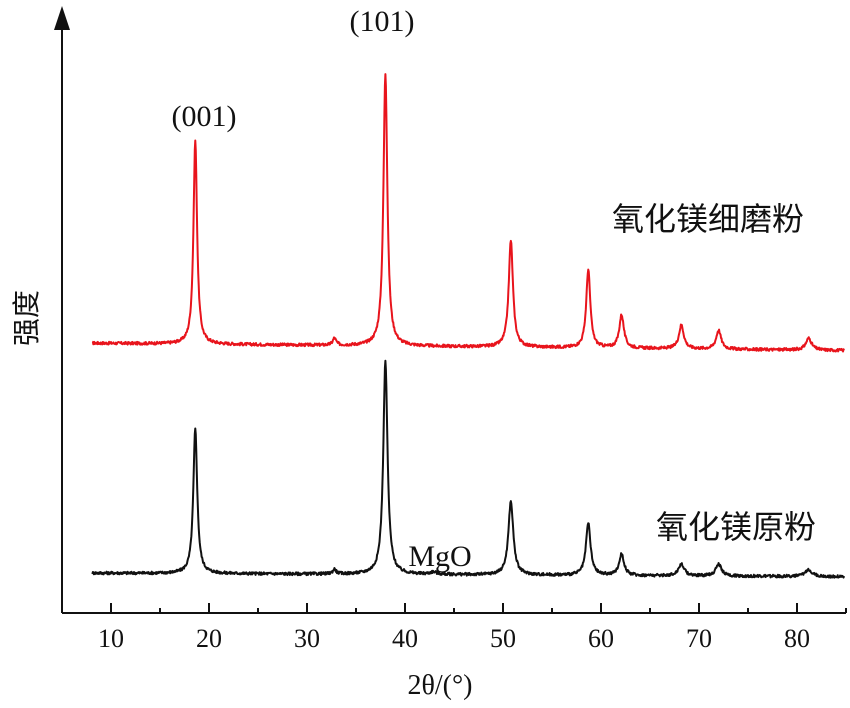 This screenshot has height=708, width=850. I want to click on x-tick-label: 10, so click(111, 638).